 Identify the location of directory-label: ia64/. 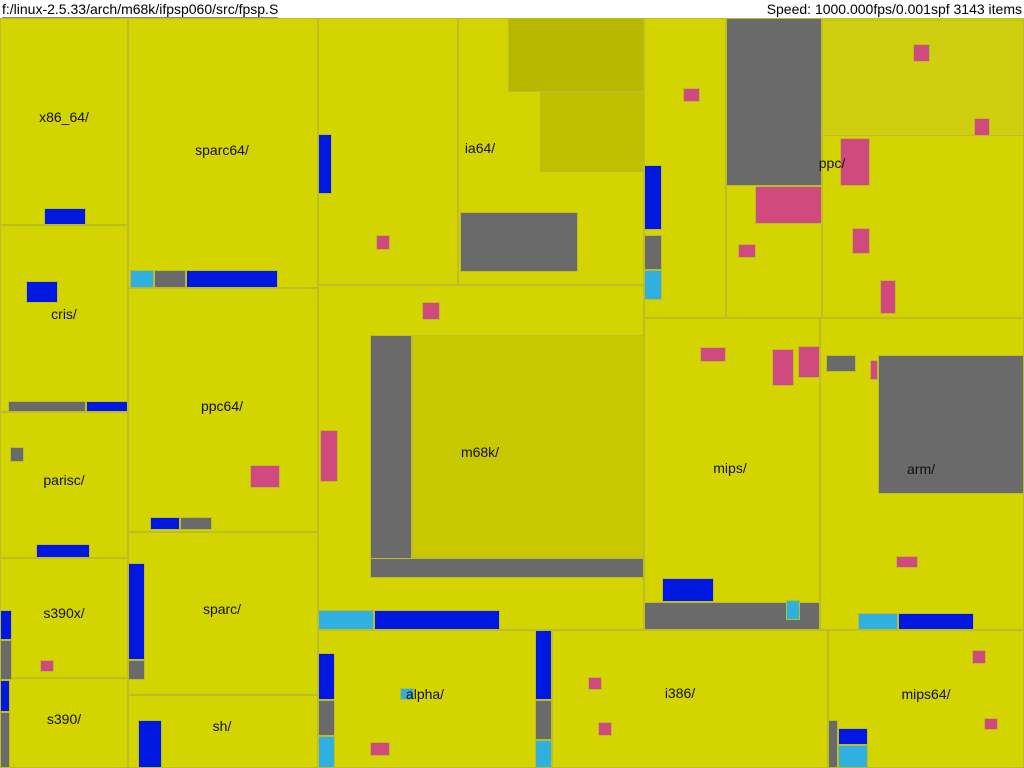
(480, 148).